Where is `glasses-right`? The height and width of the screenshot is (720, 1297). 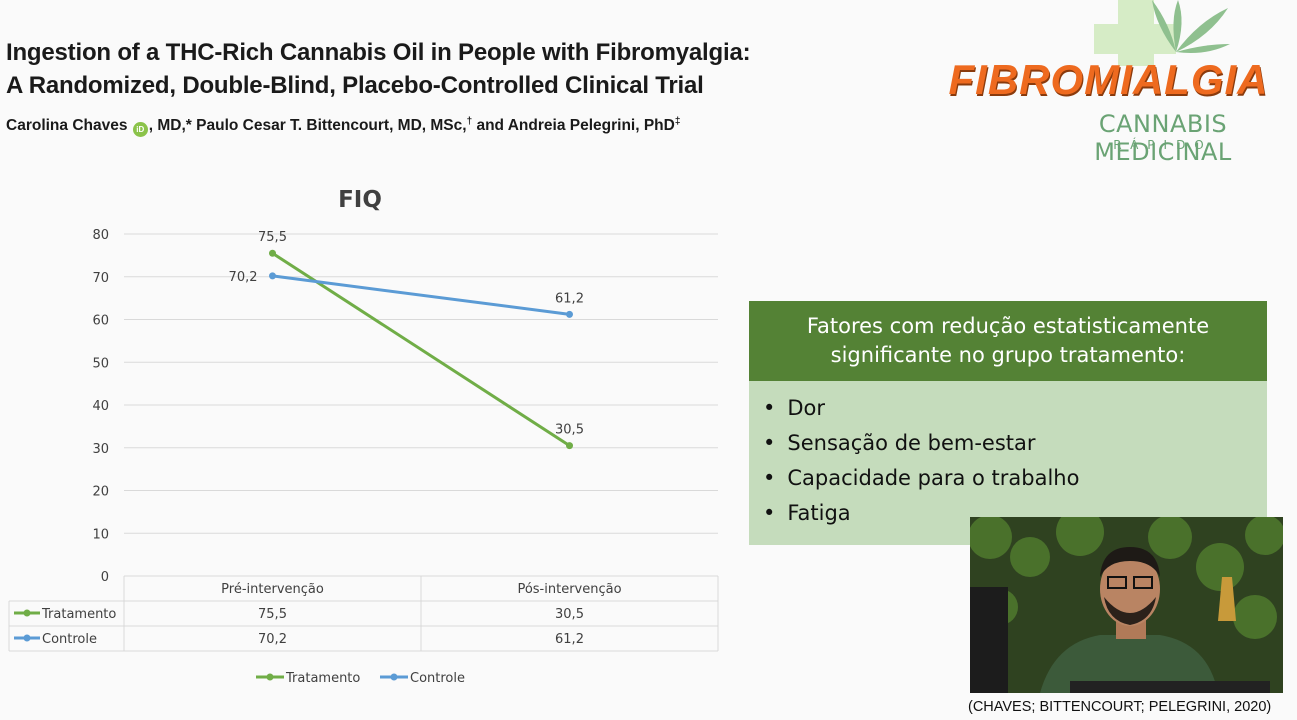
glasses-right is located at coordinates (1143, 582).